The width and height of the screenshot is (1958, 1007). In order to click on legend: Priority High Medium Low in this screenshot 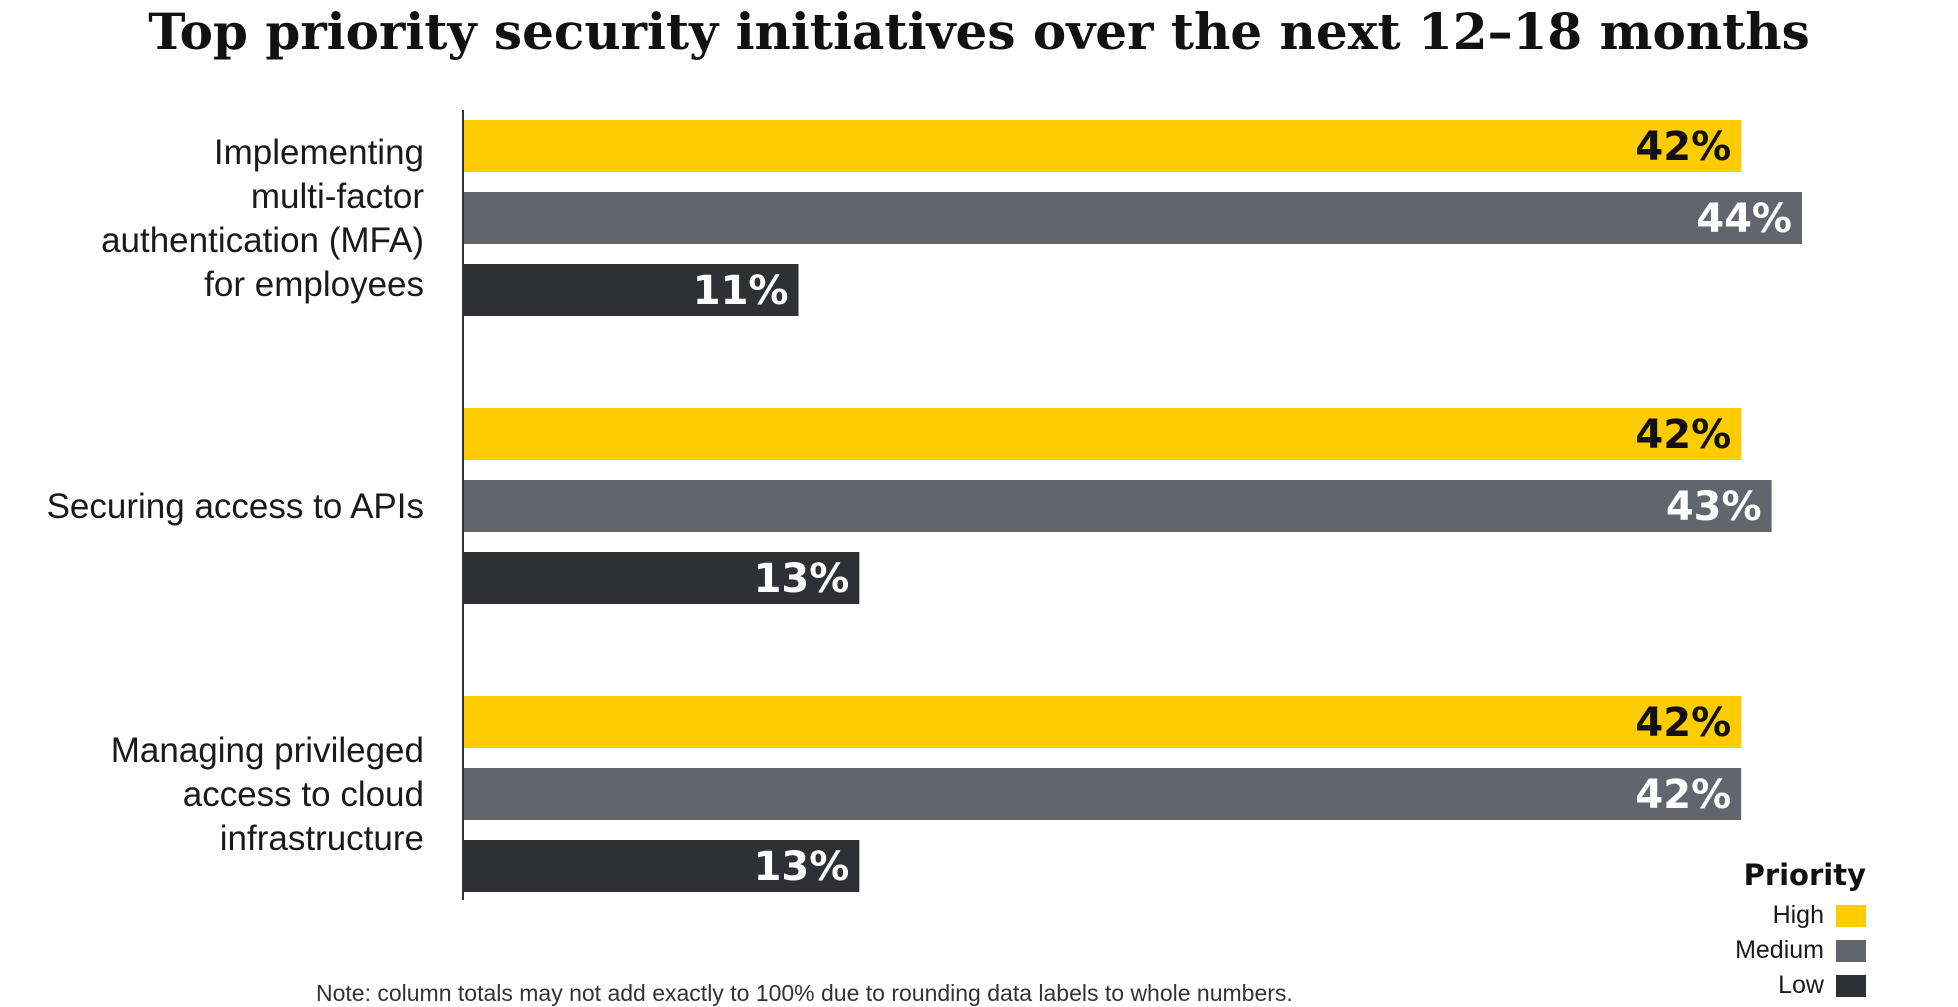, I will do `click(1800, 929)`.